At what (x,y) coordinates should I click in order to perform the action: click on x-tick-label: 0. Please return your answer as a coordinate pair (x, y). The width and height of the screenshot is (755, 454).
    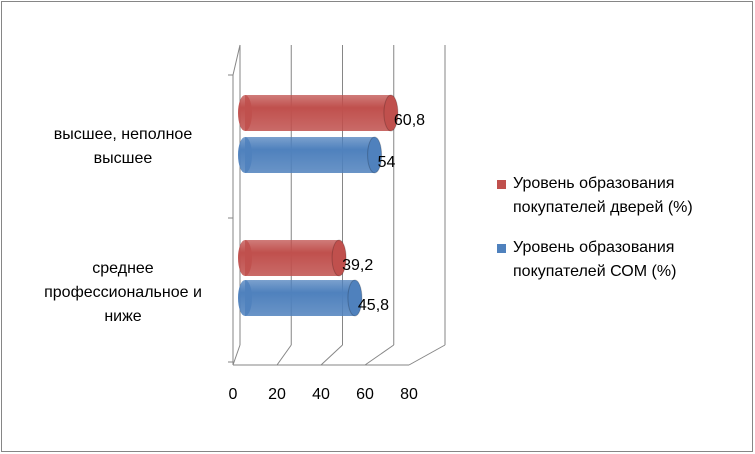
    Looking at the image, I should click on (233, 394).